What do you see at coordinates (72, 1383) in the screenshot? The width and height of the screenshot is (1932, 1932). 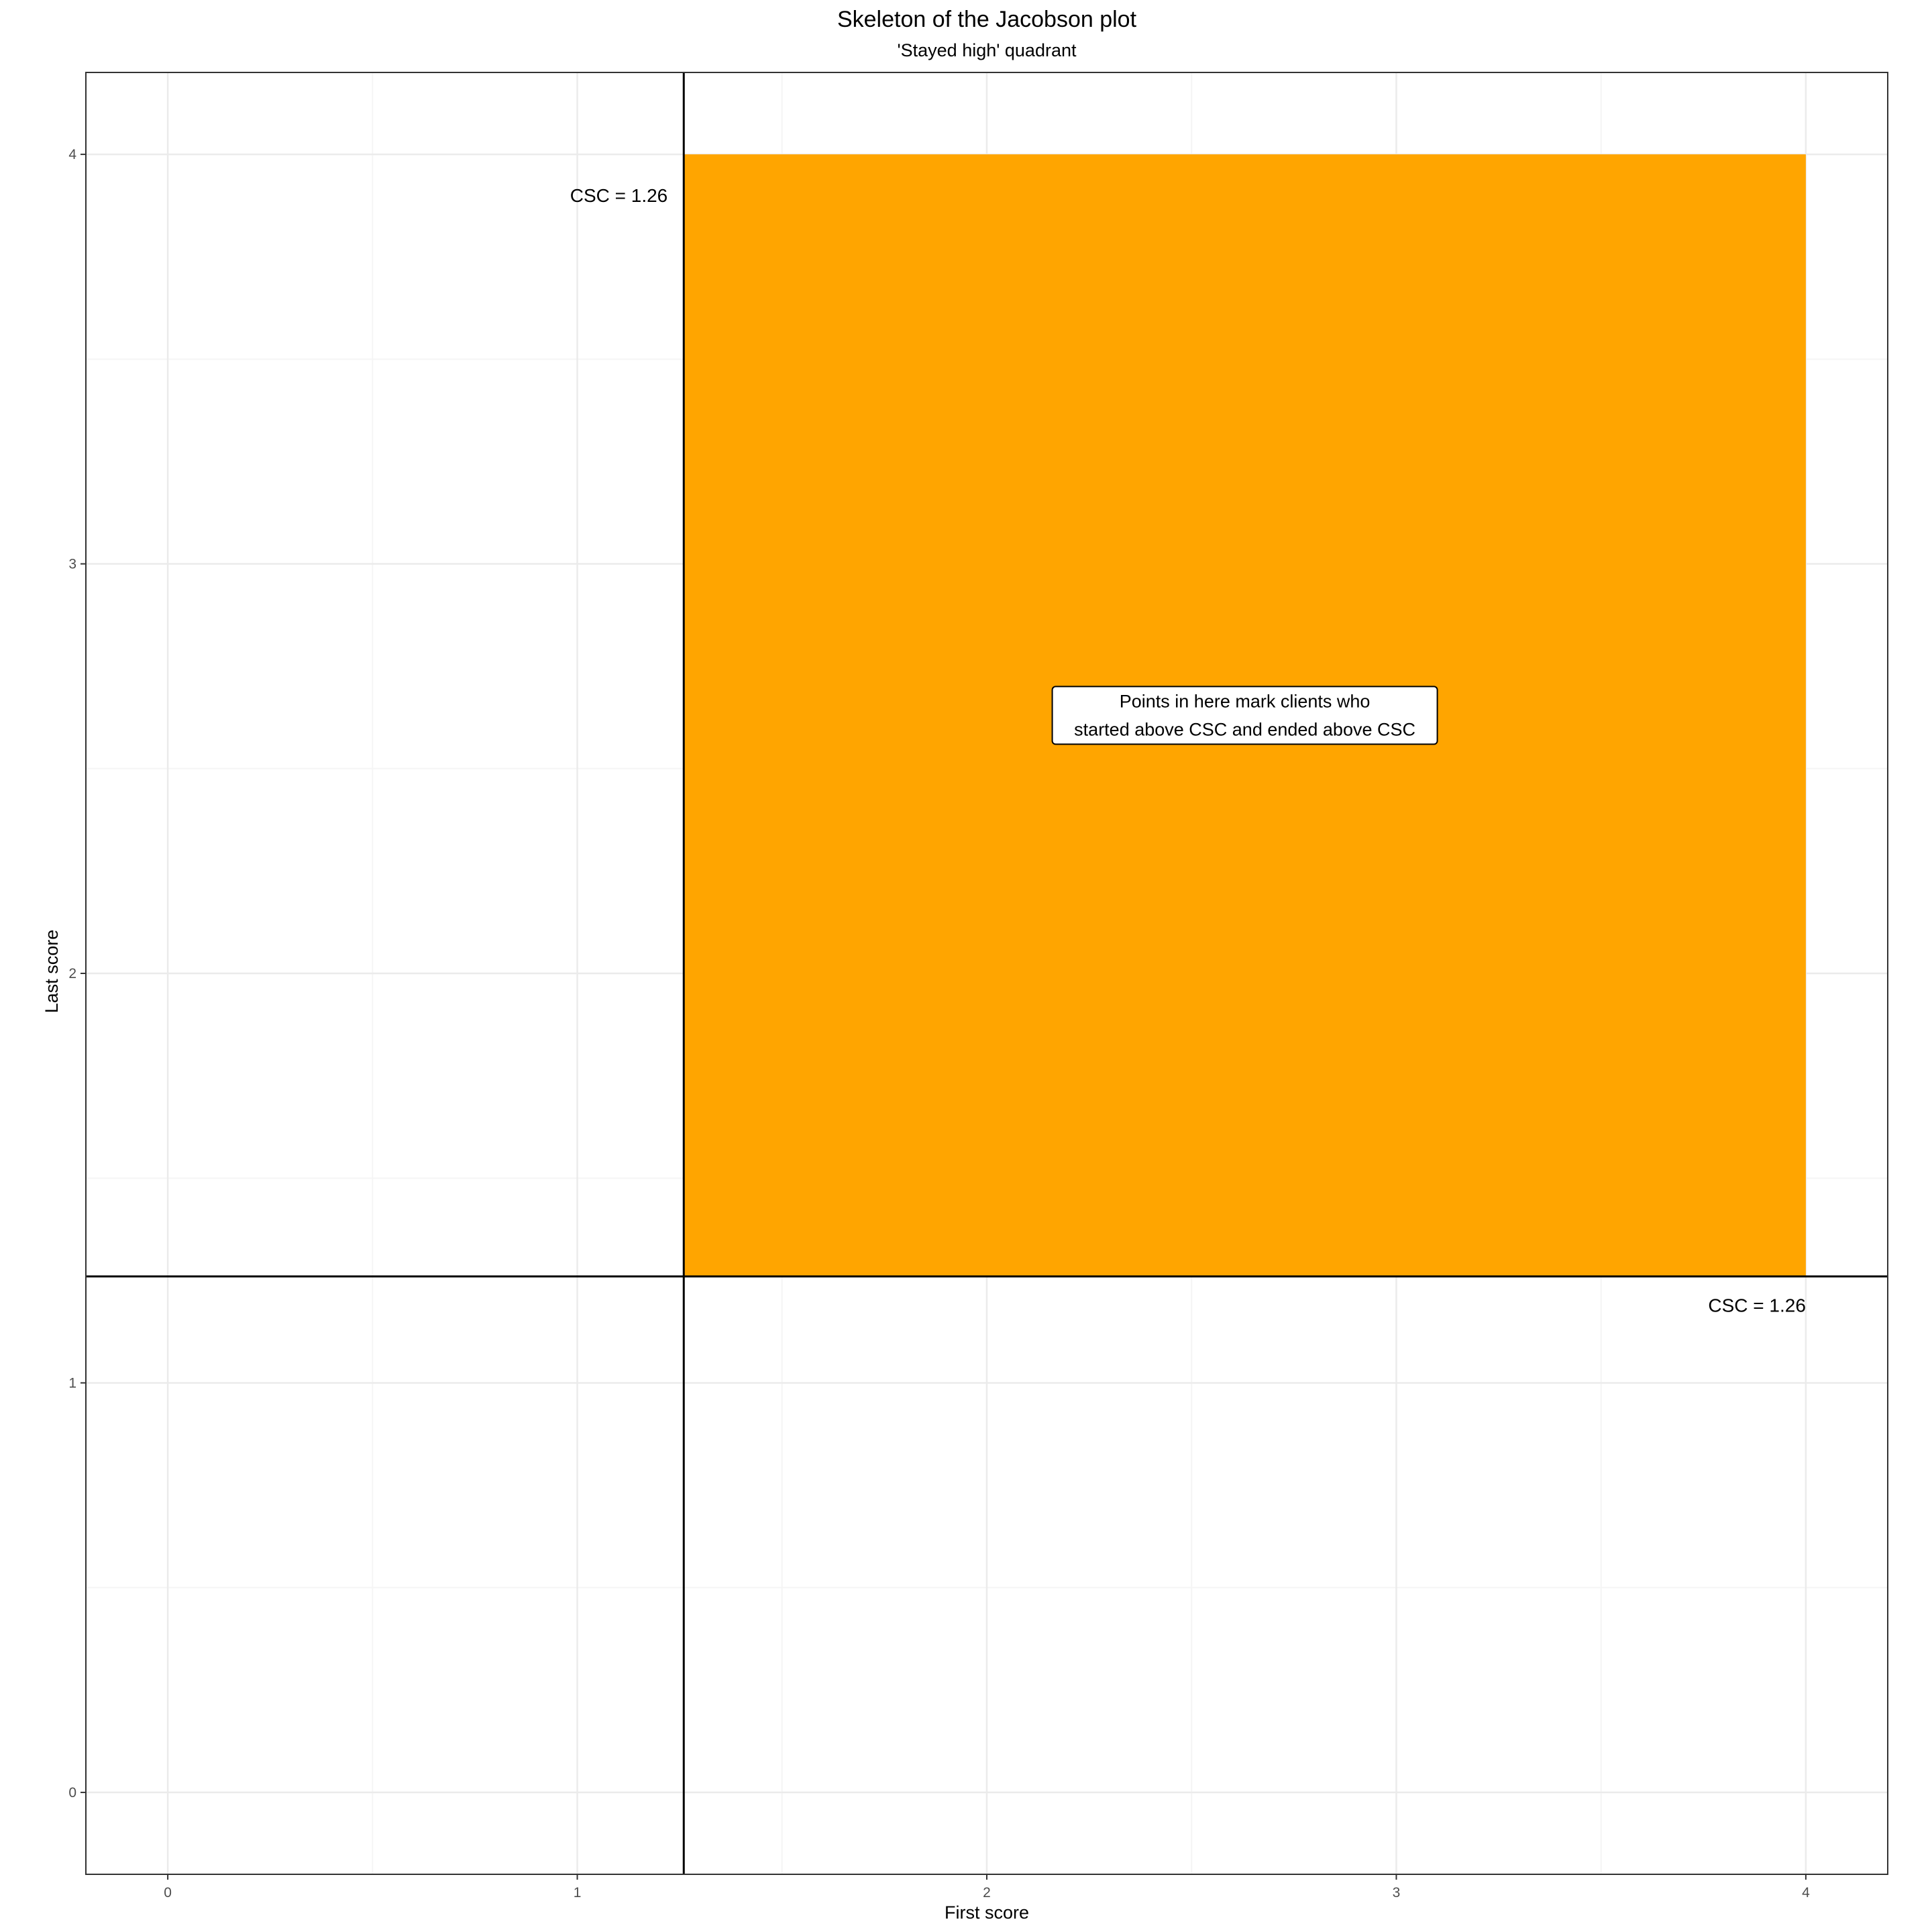 I see `y-tick-label: 1` at bounding box center [72, 1383].